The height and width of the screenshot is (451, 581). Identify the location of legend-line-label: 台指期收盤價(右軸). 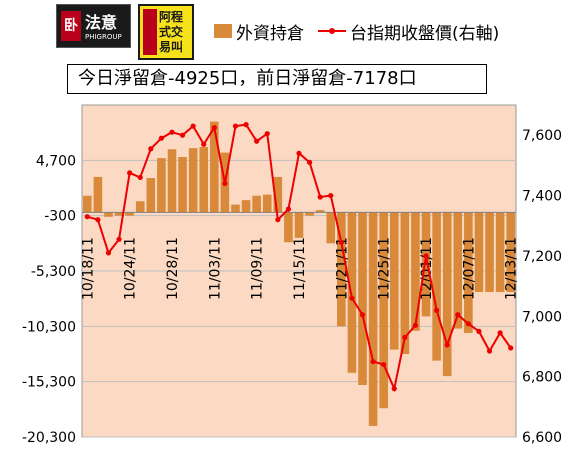
(425, 33).